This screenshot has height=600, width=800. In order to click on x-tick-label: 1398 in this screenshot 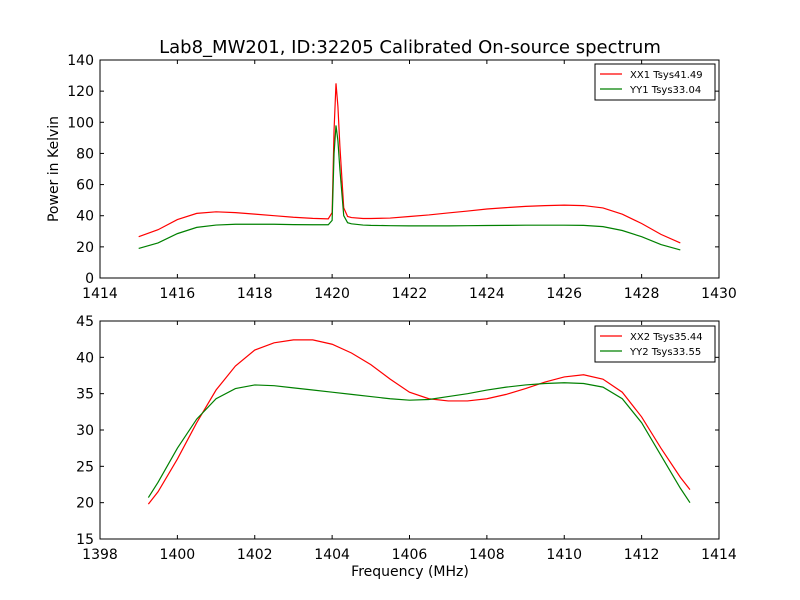, I will do `click(100, 555)`.